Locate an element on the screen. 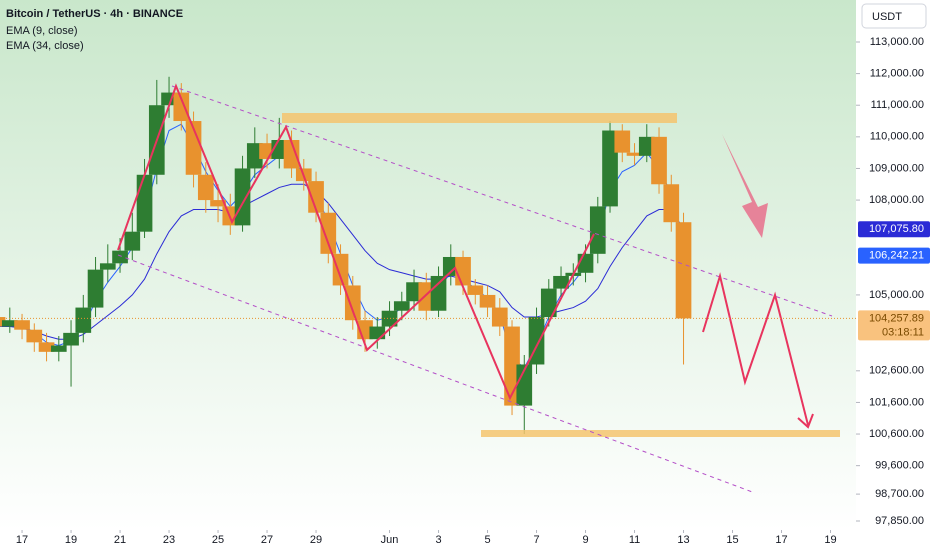 This screenshot has height=555, width=932. x-tick-label: 7 is located at coordinates (536, 540).